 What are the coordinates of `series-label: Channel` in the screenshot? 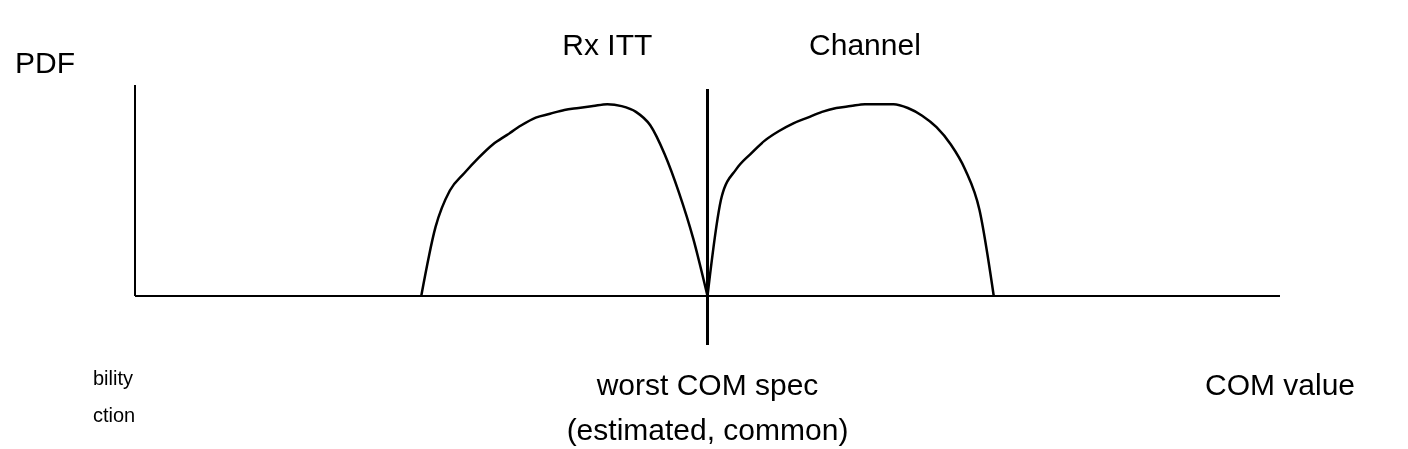 It's located at (865, 44).